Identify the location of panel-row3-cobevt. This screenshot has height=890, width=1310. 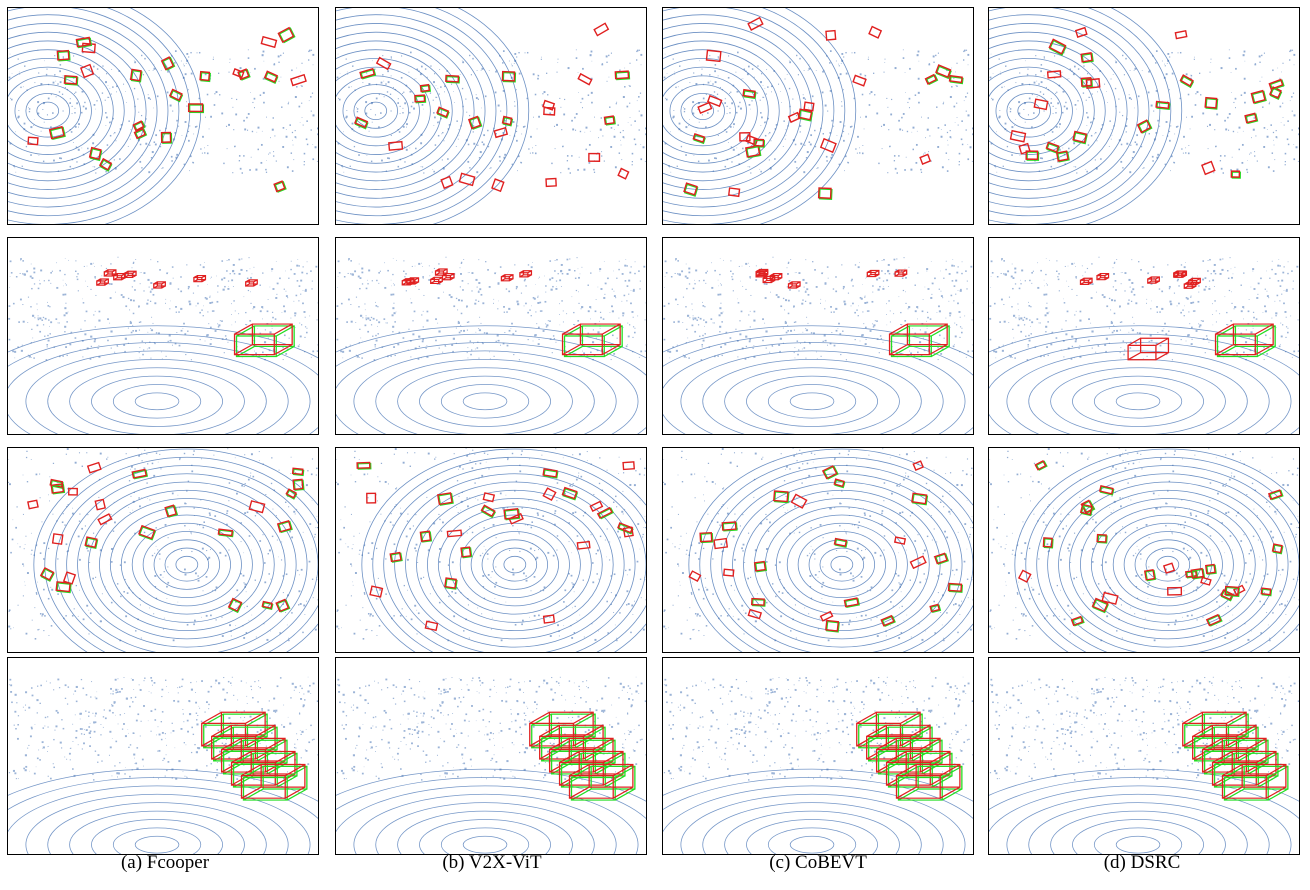
(818, 550).